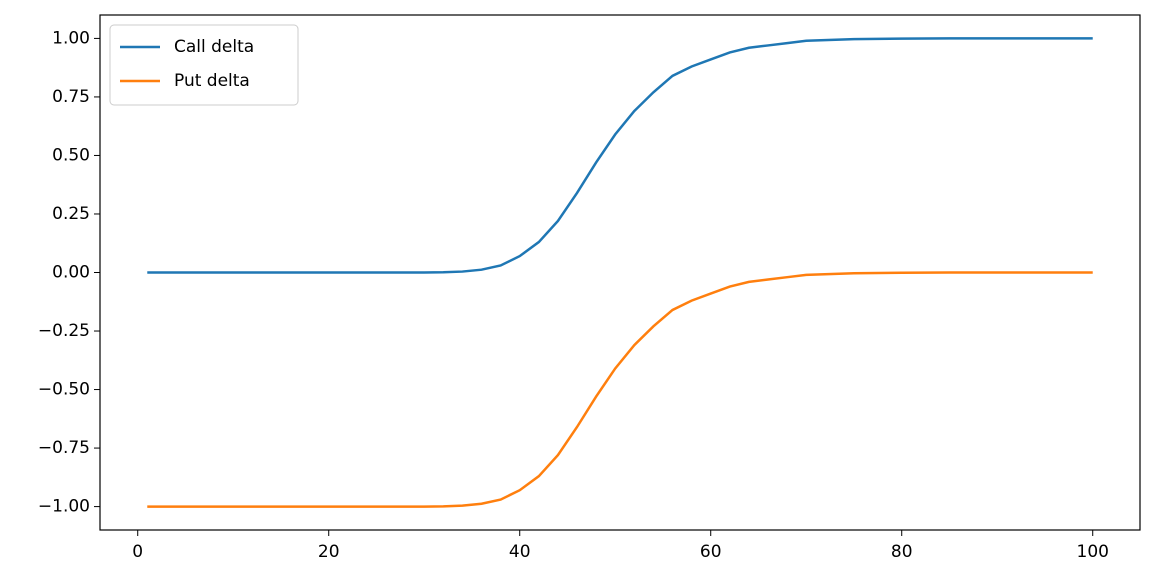  What do you see at coordinates (64, 448) in the screenshot?
I see `y-tick-label: −0.75` at bounding box center [64, 448].